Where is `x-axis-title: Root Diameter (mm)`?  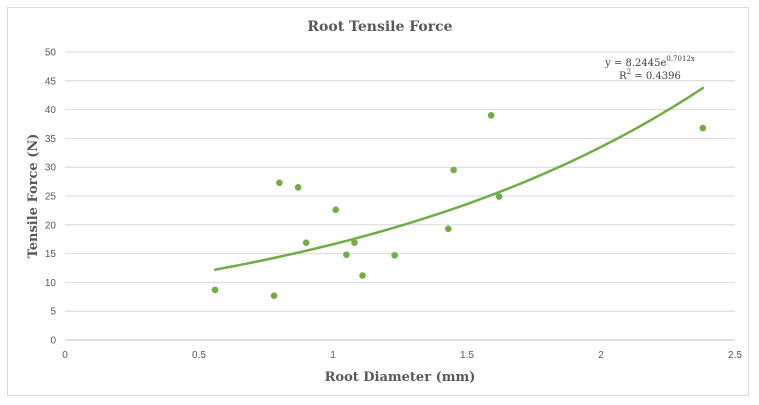
x-axis-title: Root Diameter (mm) is located at coordinates (400, 377).